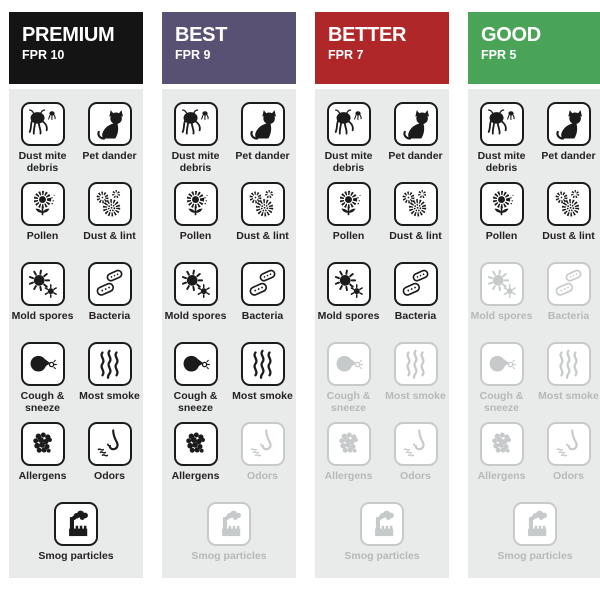 This screenshot has width=600, height=600. I want to click on item-factory: Smog particles, so click(229, 542).